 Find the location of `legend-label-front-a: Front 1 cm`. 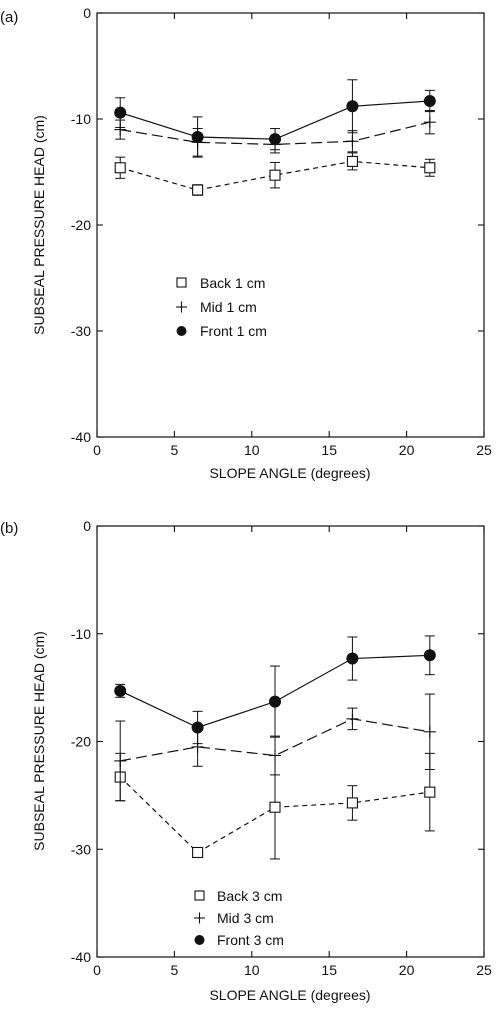

legend-label-front-a: Front 1 cm is located at coordinates (233, 331).